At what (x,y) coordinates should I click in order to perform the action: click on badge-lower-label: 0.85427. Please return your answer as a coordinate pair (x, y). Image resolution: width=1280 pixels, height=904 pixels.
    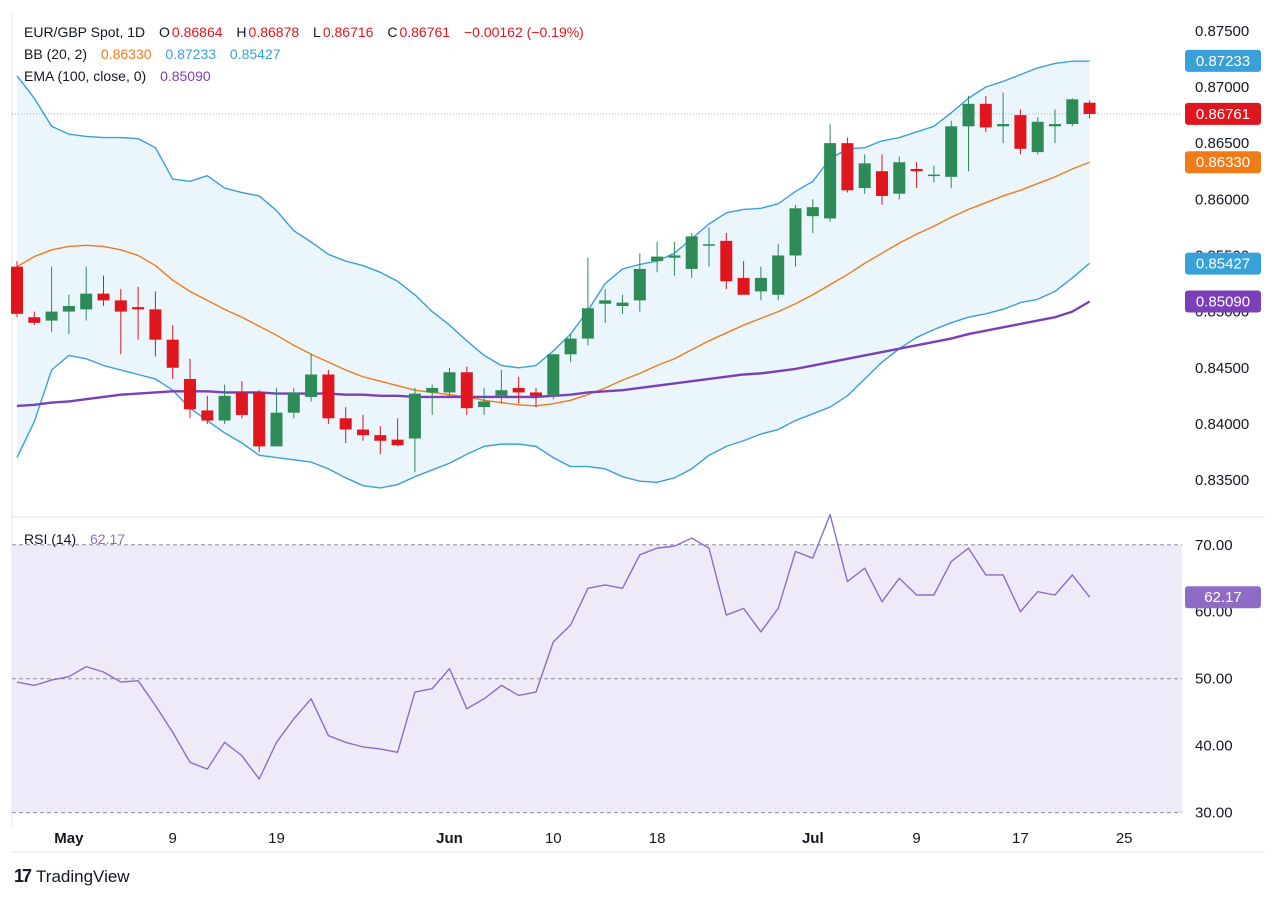
    Looking at the image, I should click on (1223, 264).